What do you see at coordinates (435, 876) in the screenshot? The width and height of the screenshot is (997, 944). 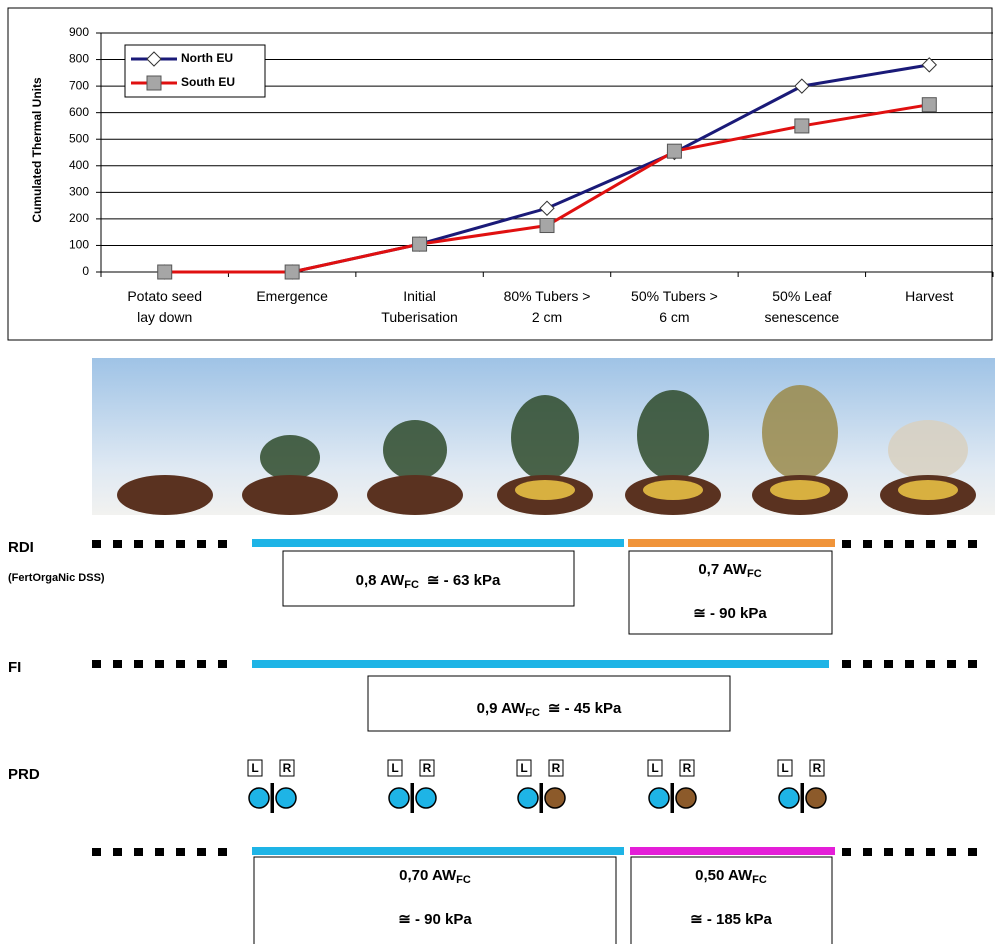 I see `box-text: 0,70 AWFC` at bounding box center [435, 876].